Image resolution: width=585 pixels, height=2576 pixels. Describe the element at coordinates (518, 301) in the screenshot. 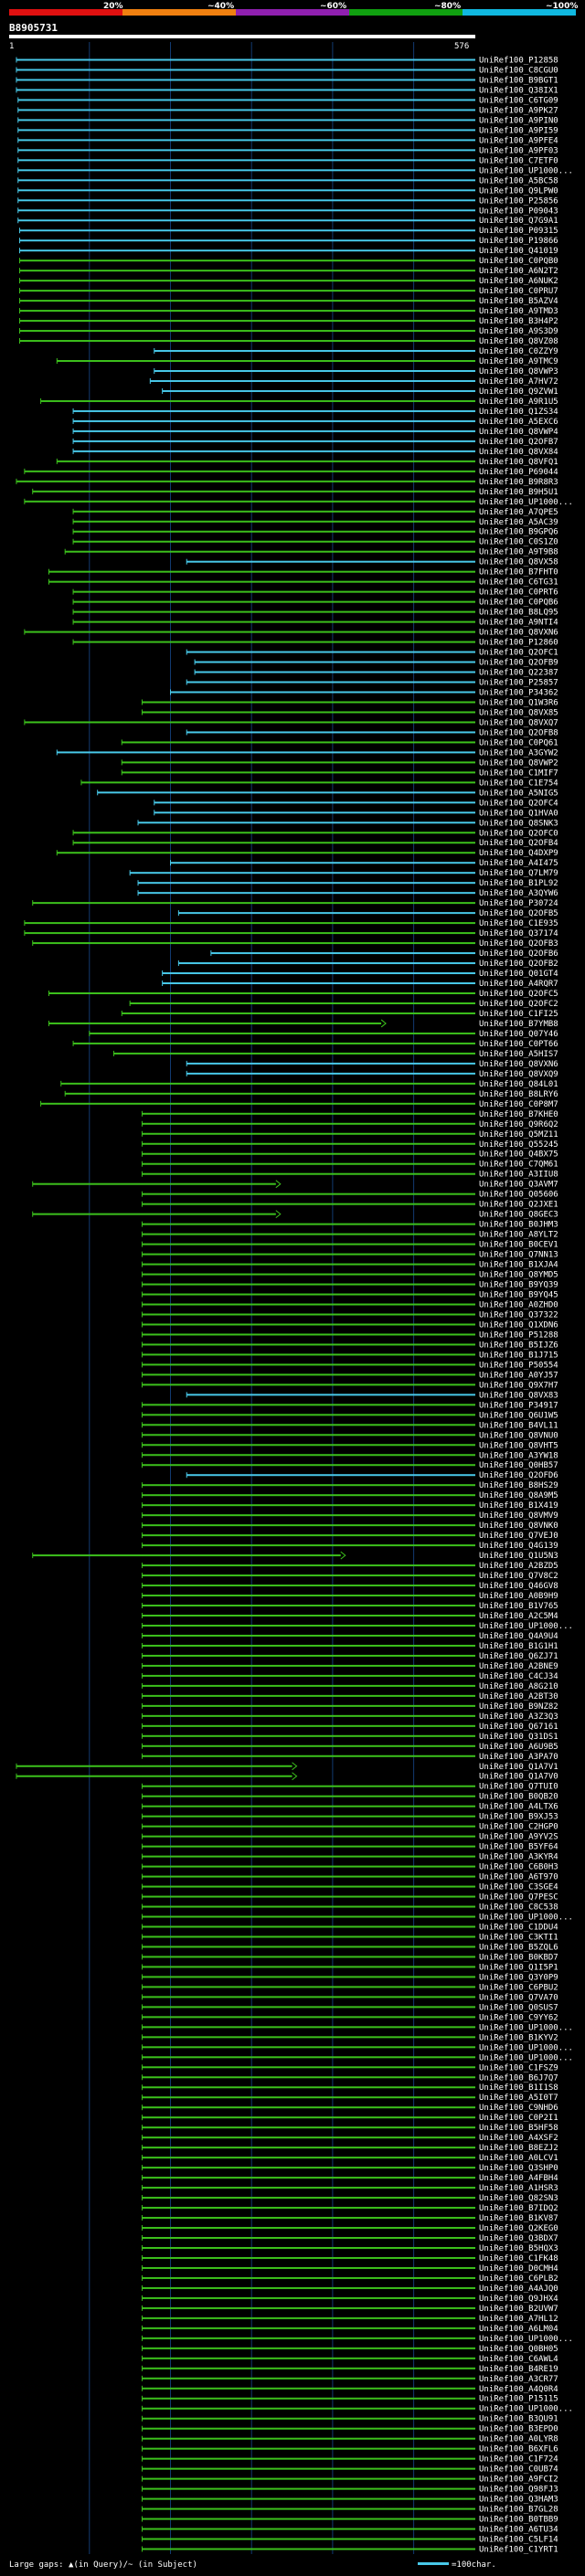

I see `hit-label: UniRef100_B5AZV4` at that location.